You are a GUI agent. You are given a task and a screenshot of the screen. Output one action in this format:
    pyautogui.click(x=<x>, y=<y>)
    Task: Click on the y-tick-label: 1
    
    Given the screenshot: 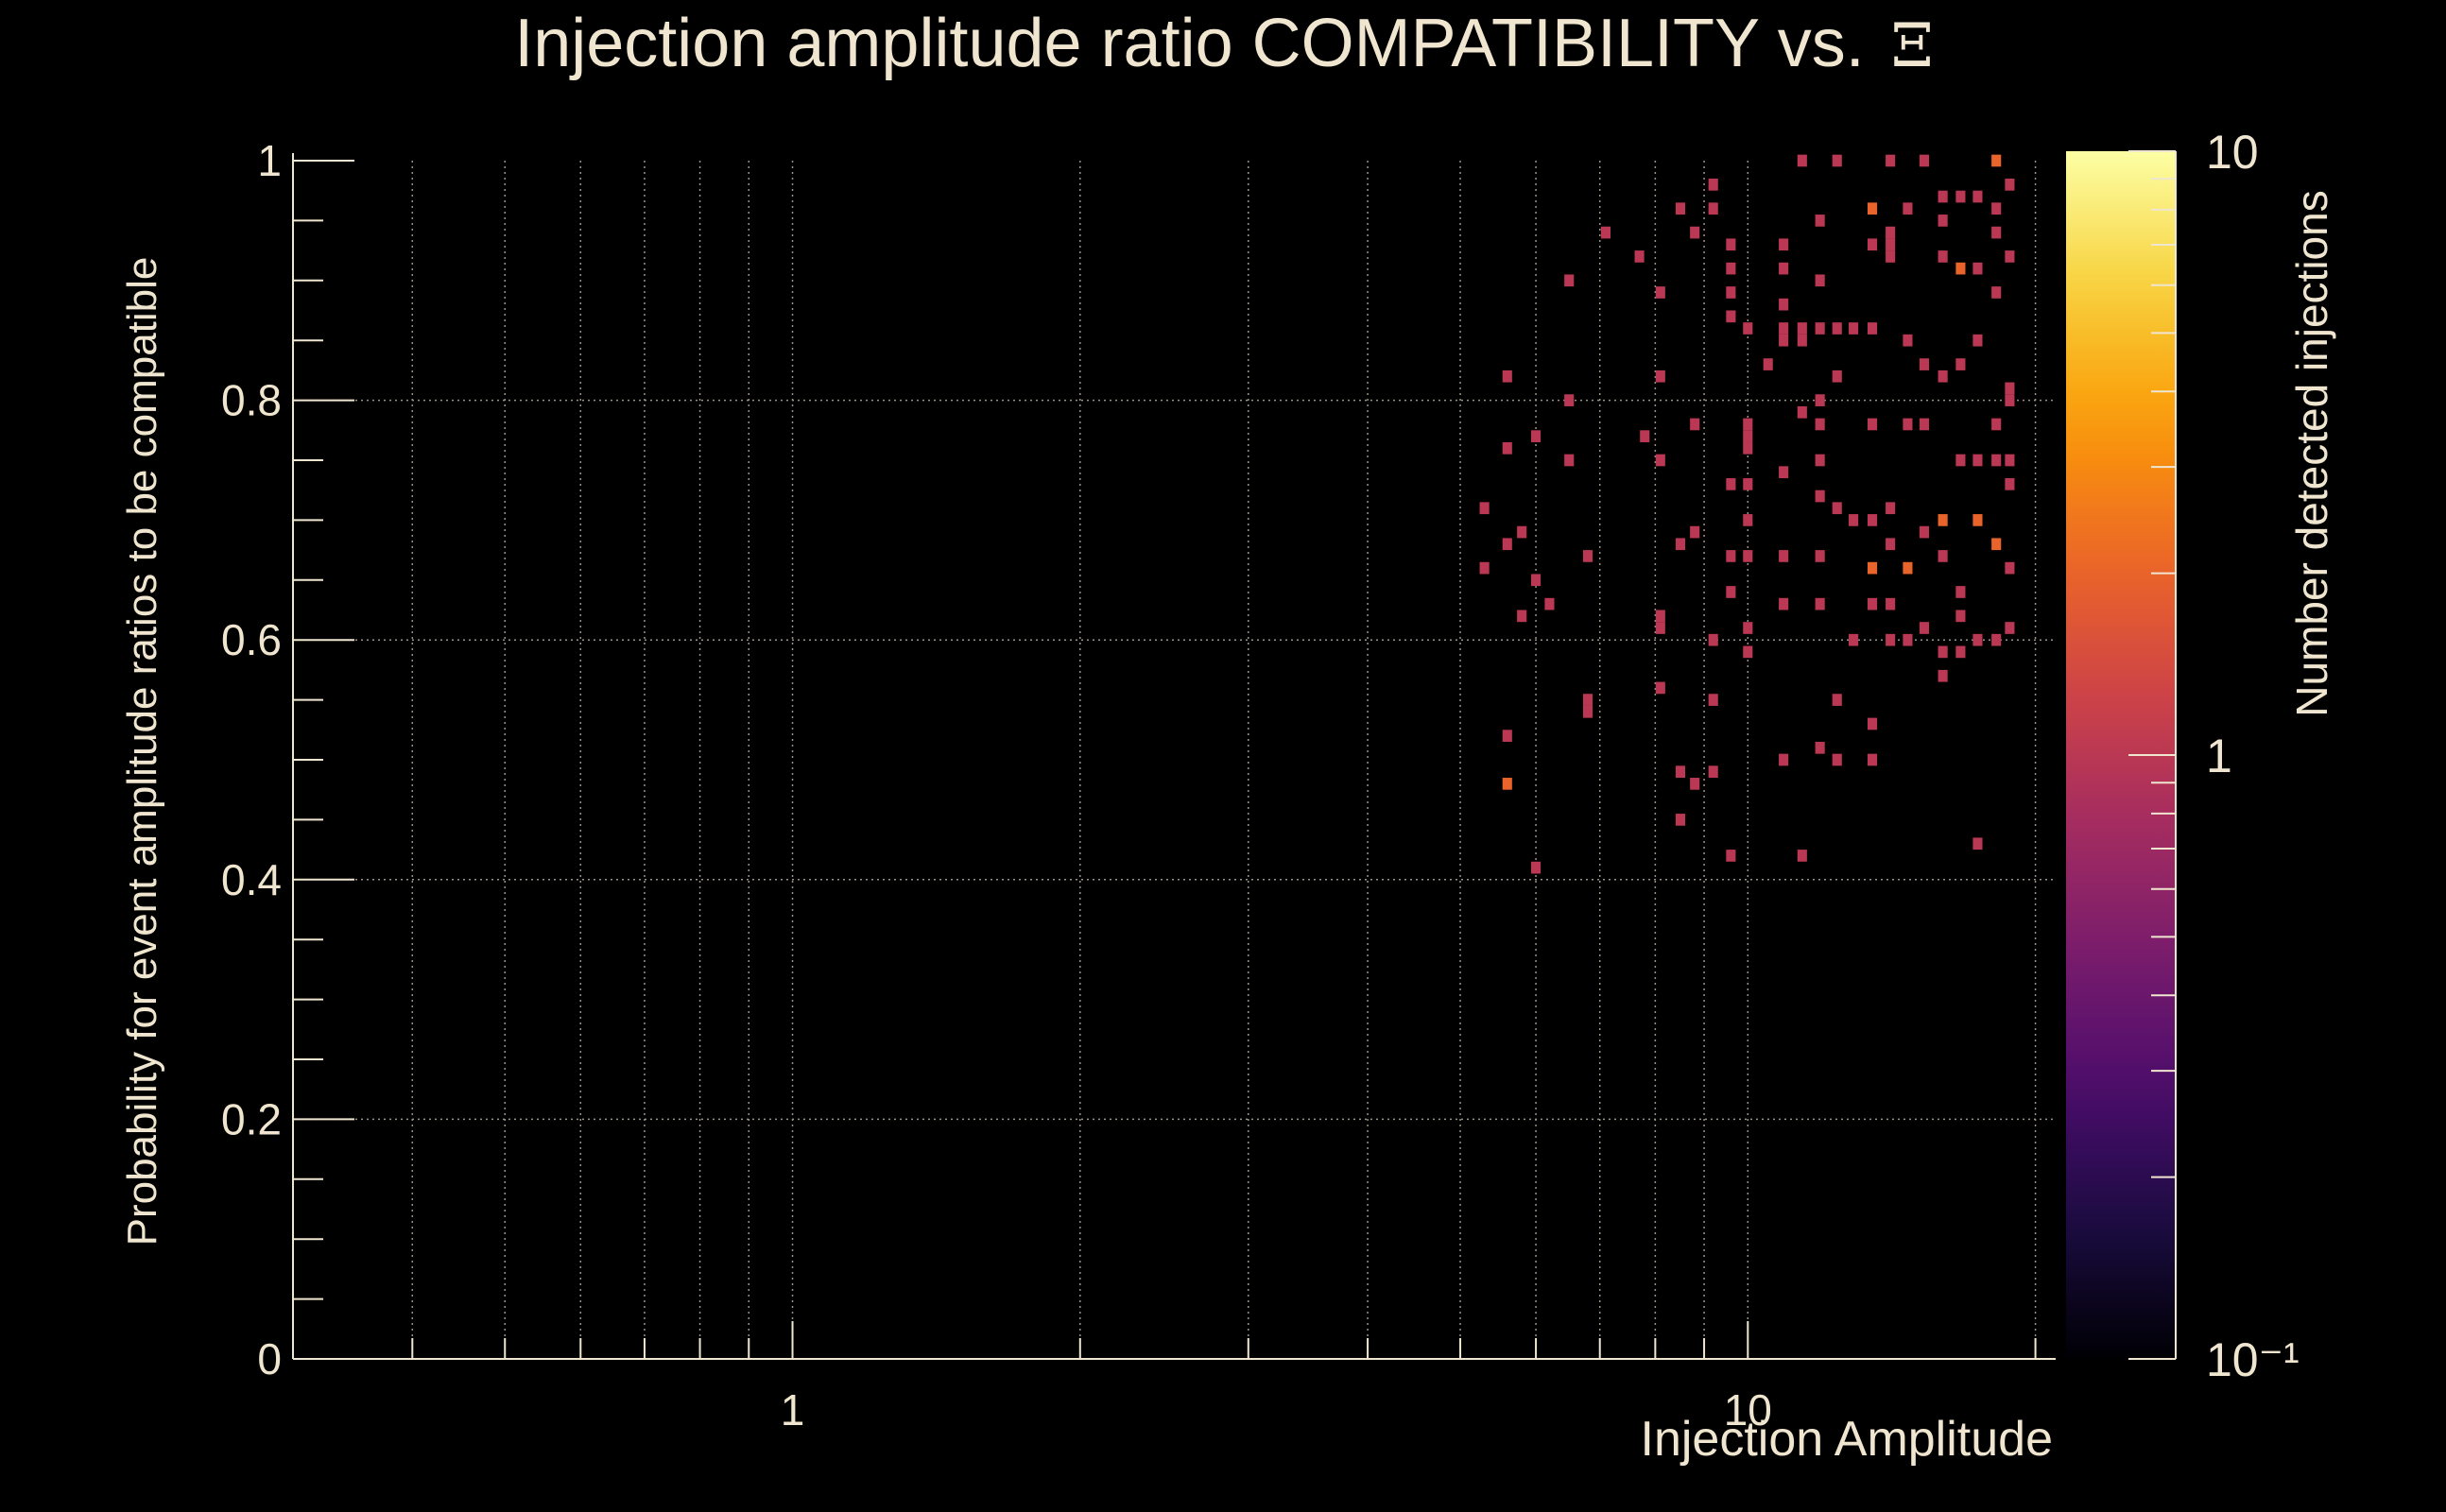 What is the action you would take?
    pyautogui.click(x=269, y=160)
    